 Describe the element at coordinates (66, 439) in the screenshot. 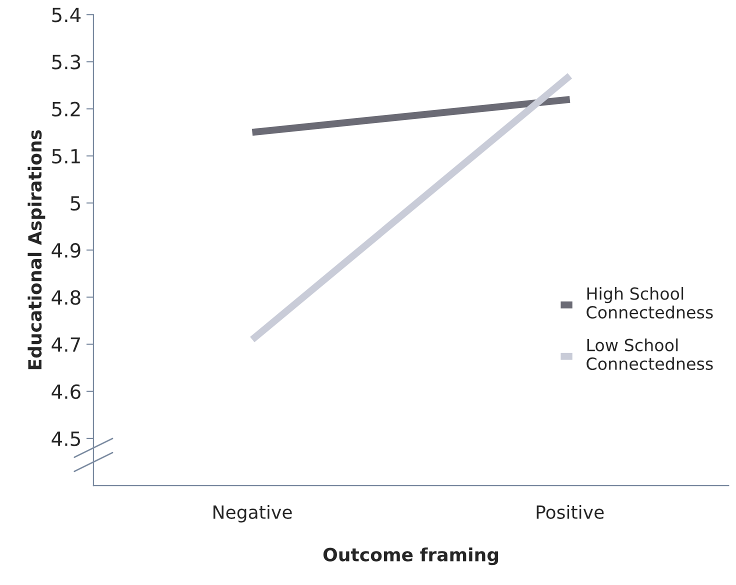

I see `y-tick-label: 4.5` at that location.